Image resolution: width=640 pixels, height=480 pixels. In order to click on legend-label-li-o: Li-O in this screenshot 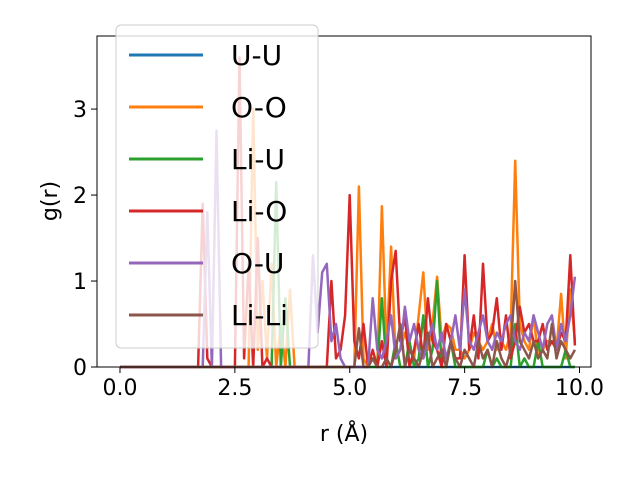, I will do `click(259, 211)`.